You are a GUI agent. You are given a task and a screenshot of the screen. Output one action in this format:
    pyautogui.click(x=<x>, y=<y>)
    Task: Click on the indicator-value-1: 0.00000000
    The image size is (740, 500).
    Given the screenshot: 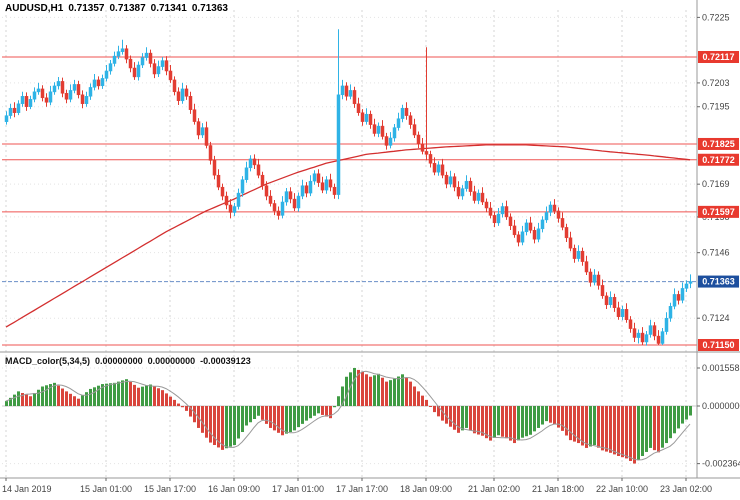 What is the action you would take?
    pyautogui.click(x=119, y=361)
    